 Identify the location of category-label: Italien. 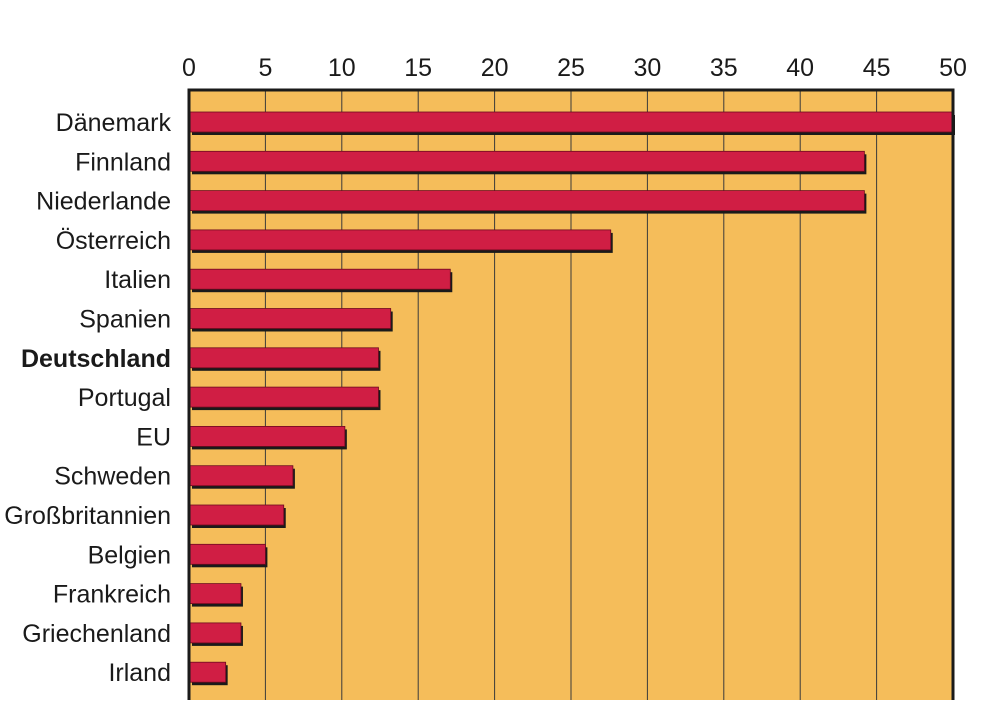
(137, 280).